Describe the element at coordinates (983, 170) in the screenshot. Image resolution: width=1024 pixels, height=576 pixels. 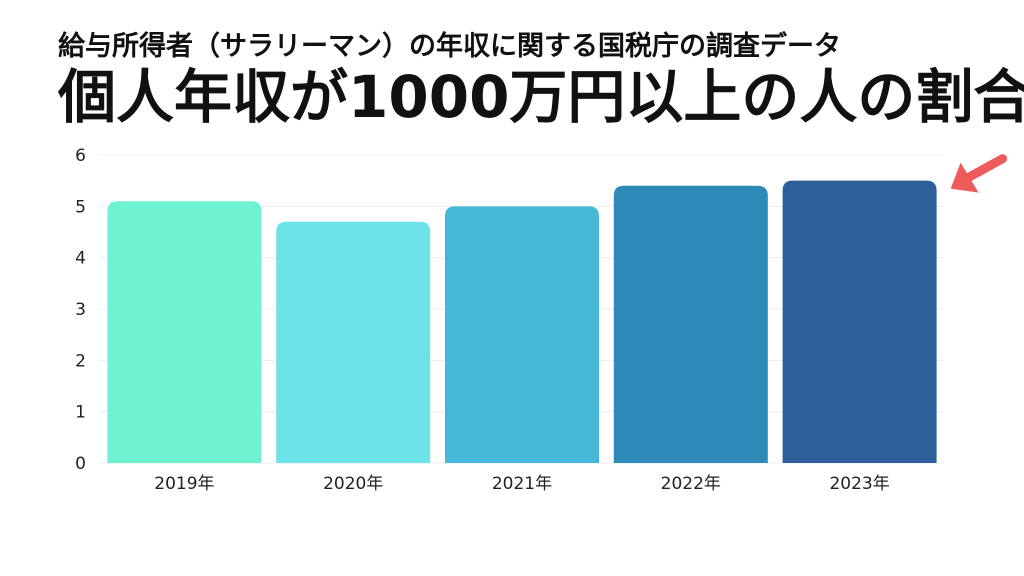
I see `arrow-shaft` at that location.